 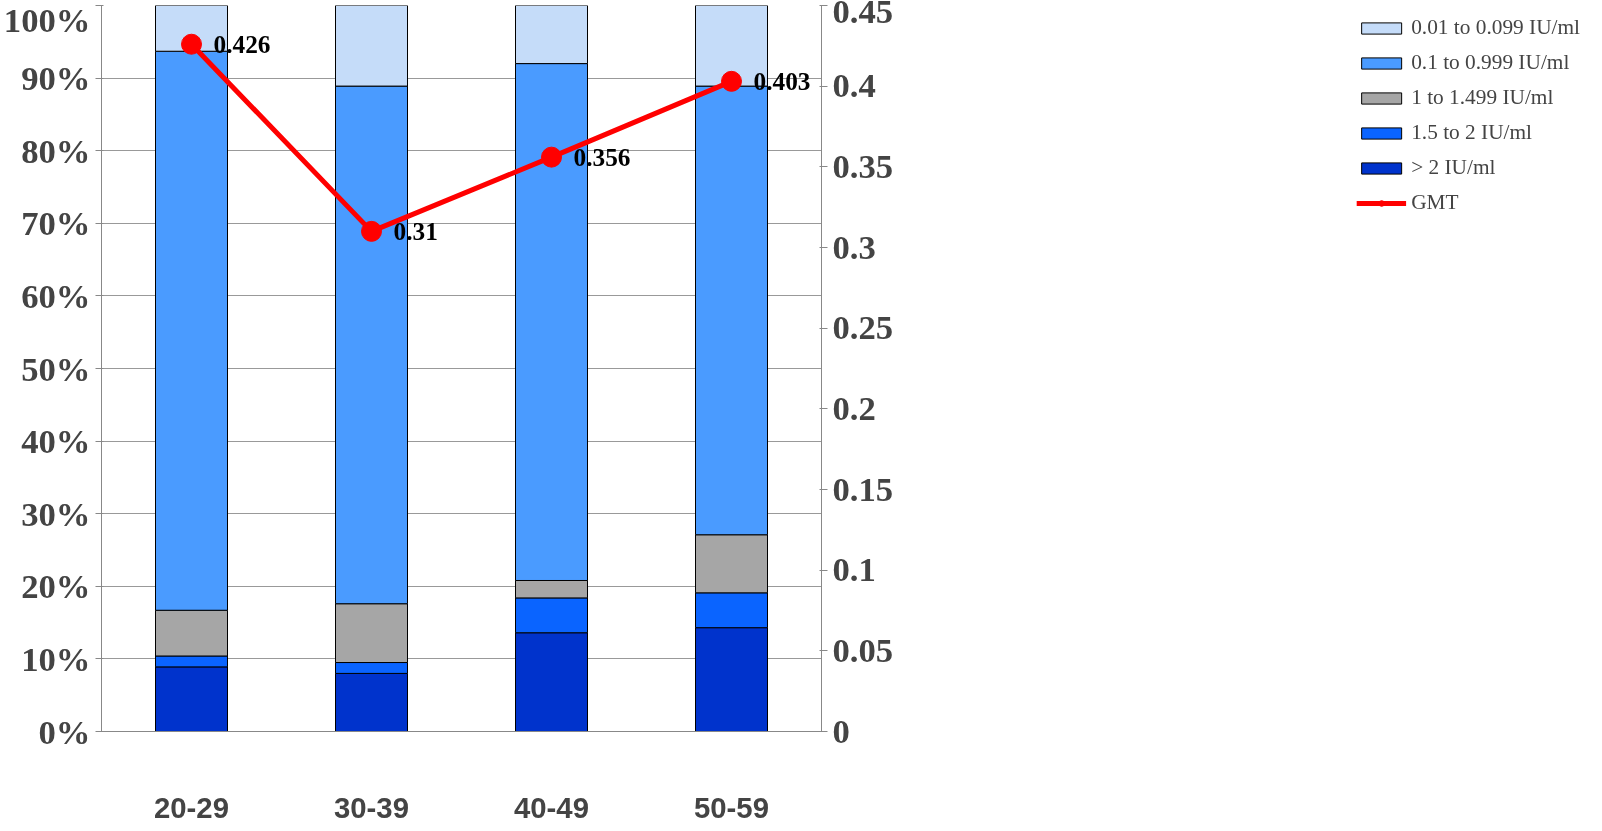 What do you see at coordinates (863, 165) in the screenshot?
I see `y2-tick-label: 0.35` at bounding box center [863, 165].